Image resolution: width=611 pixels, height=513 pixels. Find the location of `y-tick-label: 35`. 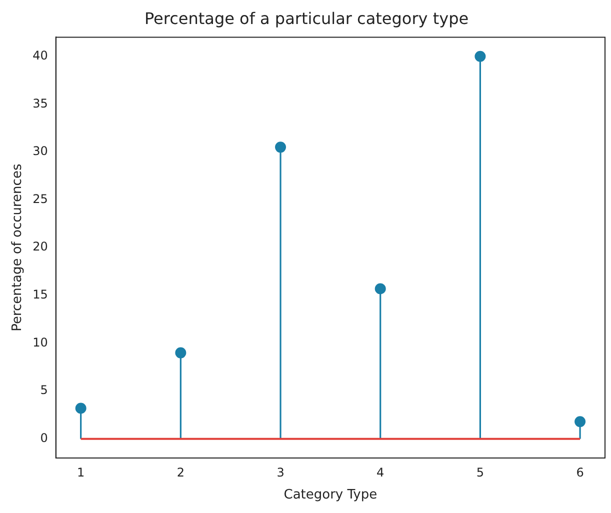

y-tick-label: 35 is located at coordinates (40, 103).